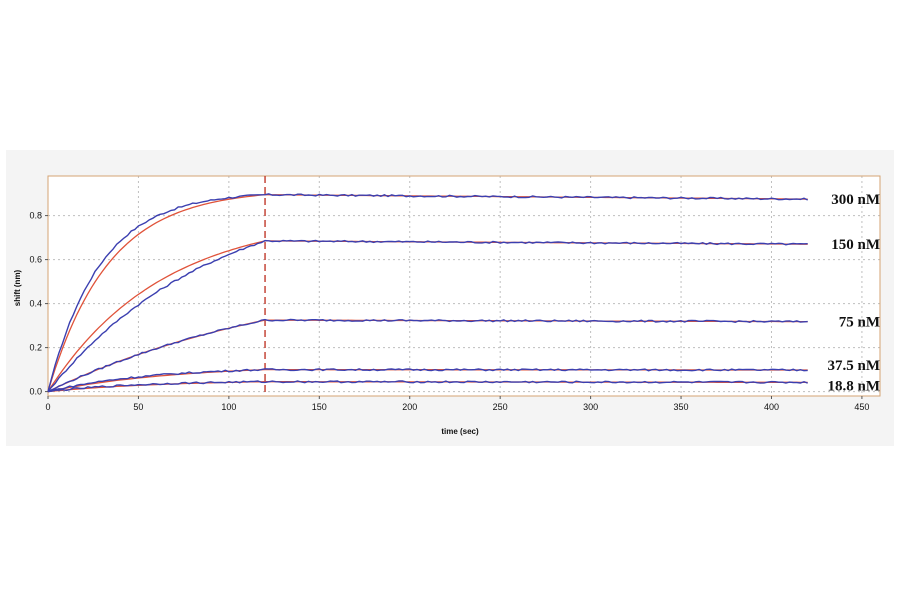 Image resolution: width=900 pixels, height=594 pixels. What do you see at coordinates (855, 245) in the screenshot?
I see `series-label-2: 150 nM` at bounding box center [855, 245].